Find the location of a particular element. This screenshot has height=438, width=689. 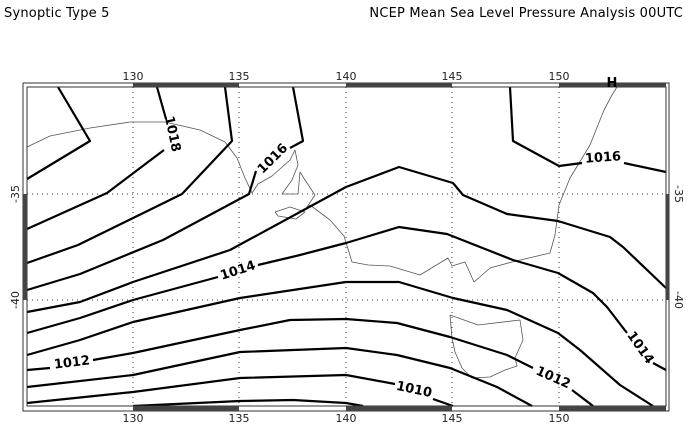

contour-label-1010: 1010 is located at coordinates (414, 390).